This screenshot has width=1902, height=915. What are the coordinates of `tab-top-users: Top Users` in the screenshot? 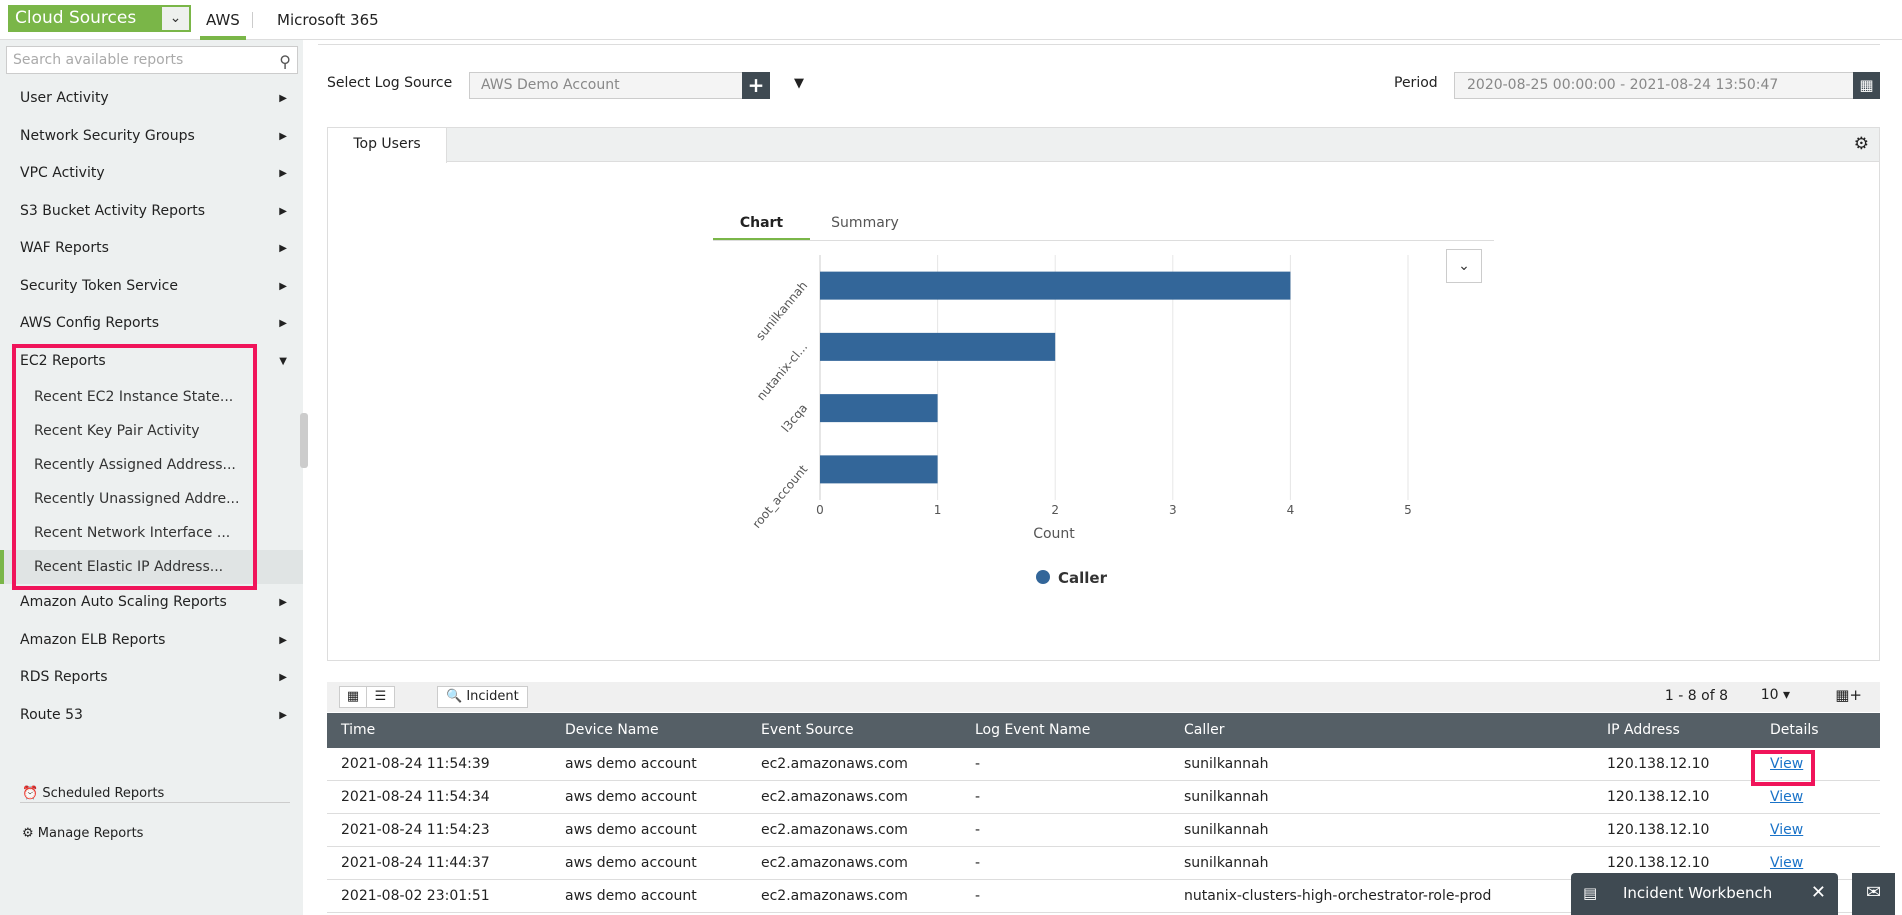 It's located at (387, 145).